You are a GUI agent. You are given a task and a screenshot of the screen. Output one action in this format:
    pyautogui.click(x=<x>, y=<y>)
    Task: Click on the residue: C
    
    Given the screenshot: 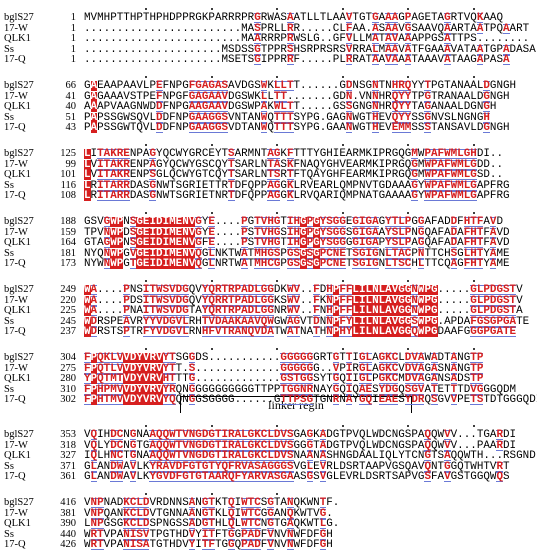 What is the action you would take?
    pyautogui.click(x=257, y=503)
    